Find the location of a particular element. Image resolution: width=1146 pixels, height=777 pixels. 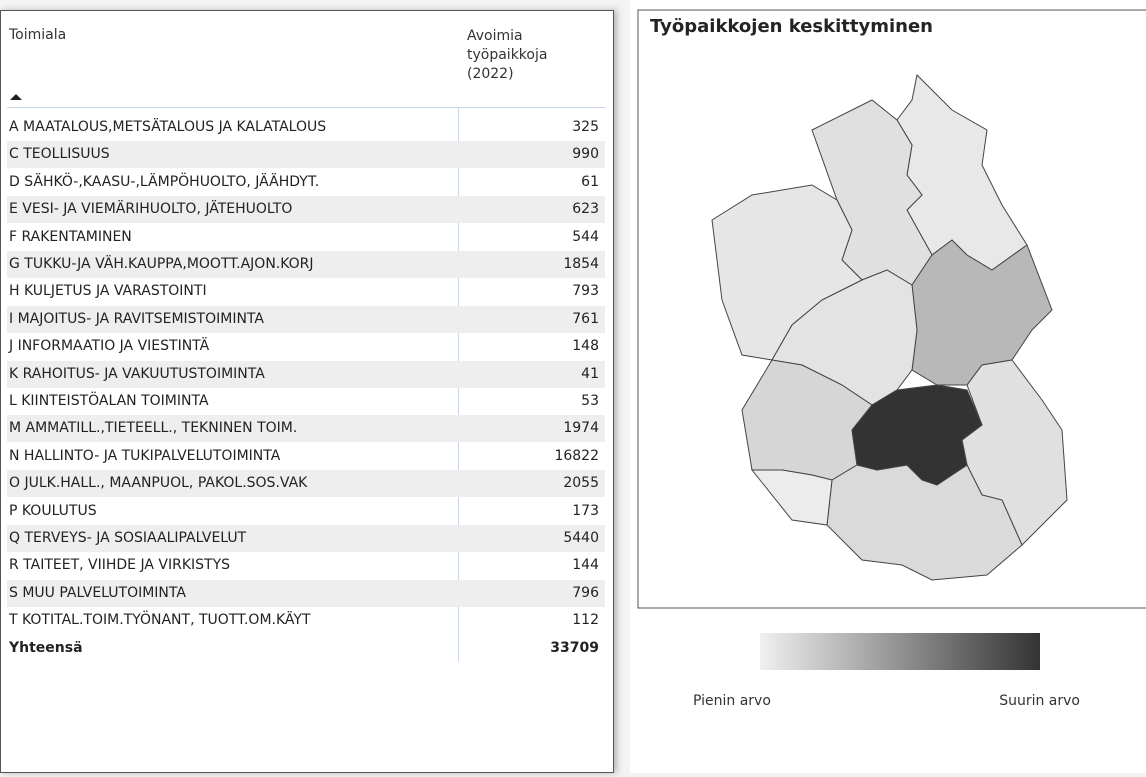

map-title: Työpaikkojen keskittyminen is located at coordinates (791, 26).